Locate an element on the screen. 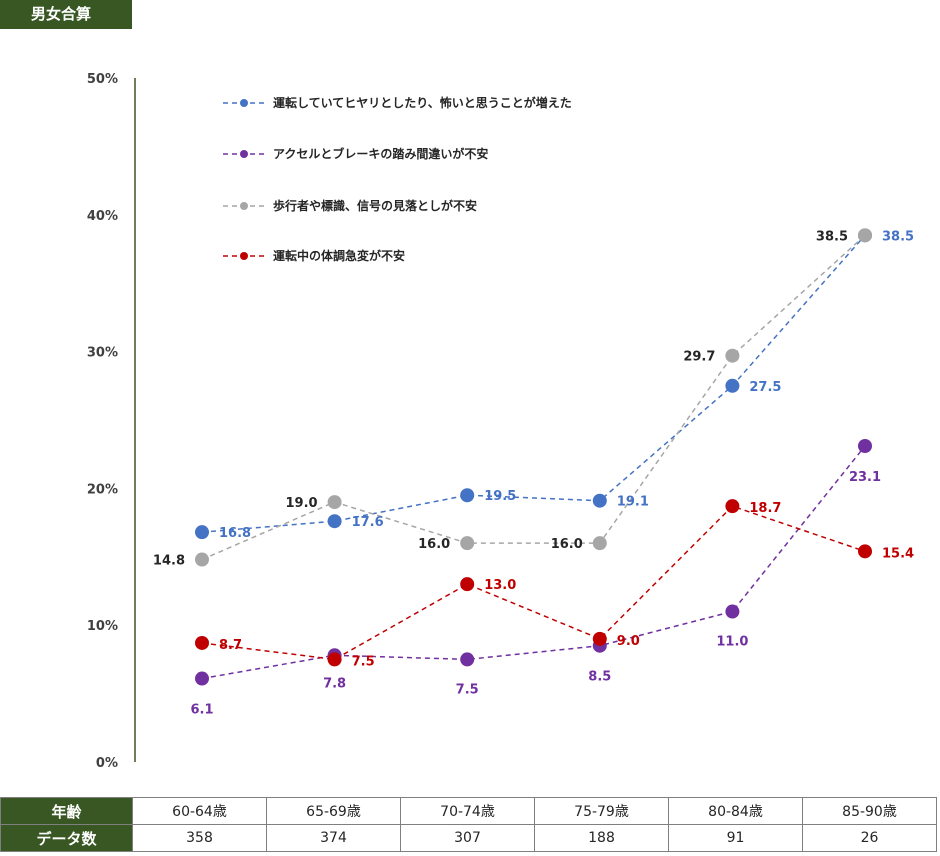 The image size is (940, 856). y-tick-label: 30% is located at coordinates (102, 353).